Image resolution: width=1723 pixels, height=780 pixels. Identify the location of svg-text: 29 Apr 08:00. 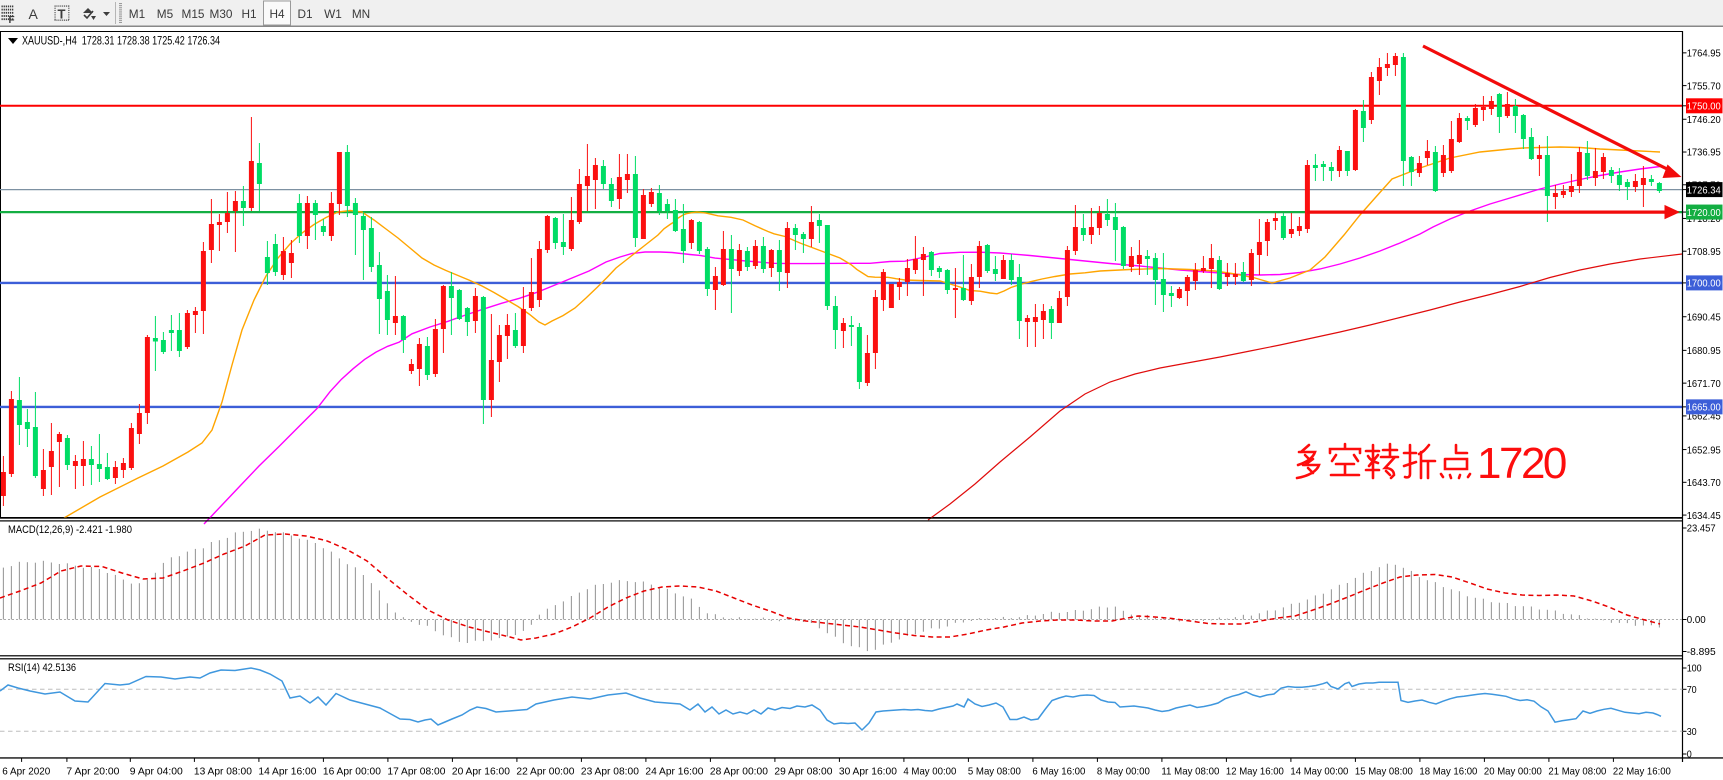
(803, 772).